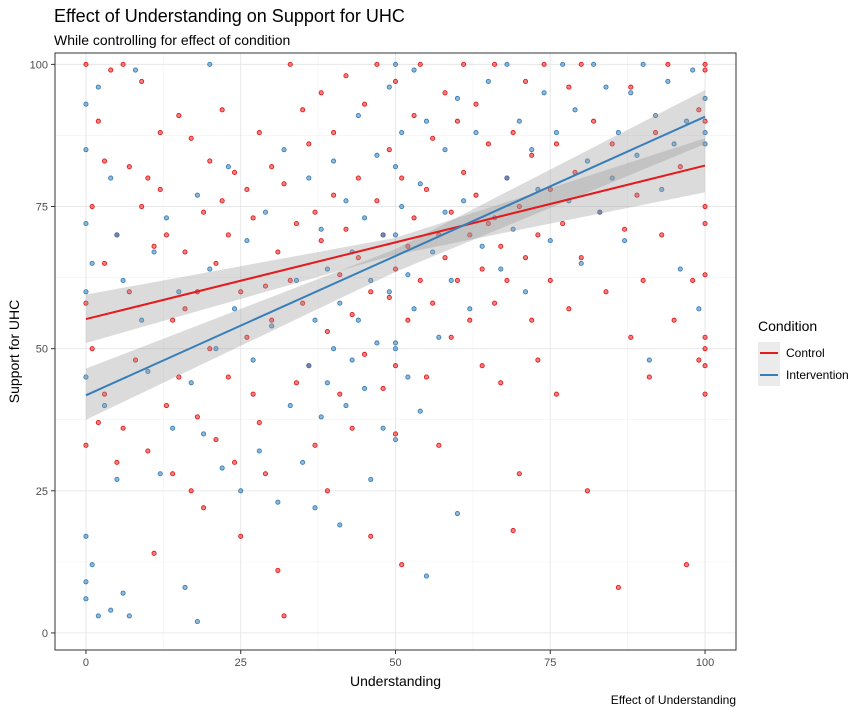  What do you see at coordinates (803, 353) in the screenshot?
I see `legend-item-control: Control` at bounding box center [803, 353].